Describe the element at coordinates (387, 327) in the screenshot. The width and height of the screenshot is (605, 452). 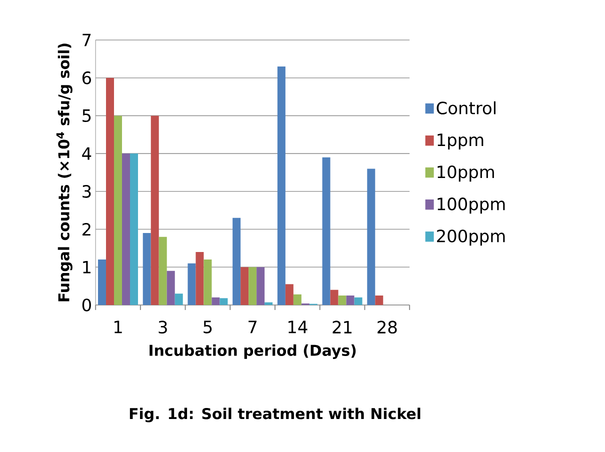
I see `x-tick-label: 28` at that location.